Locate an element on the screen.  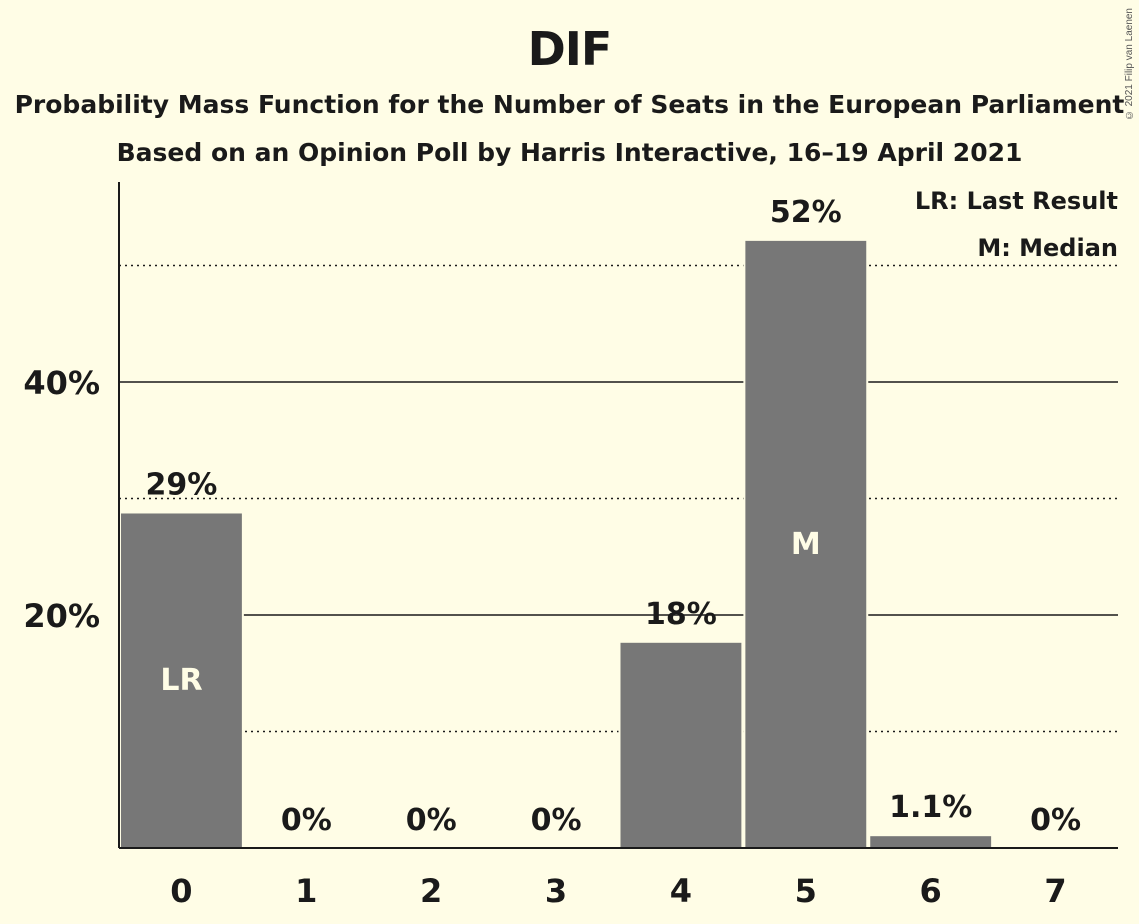
x-tick-4: 4 is located at coordinates (681, 891).